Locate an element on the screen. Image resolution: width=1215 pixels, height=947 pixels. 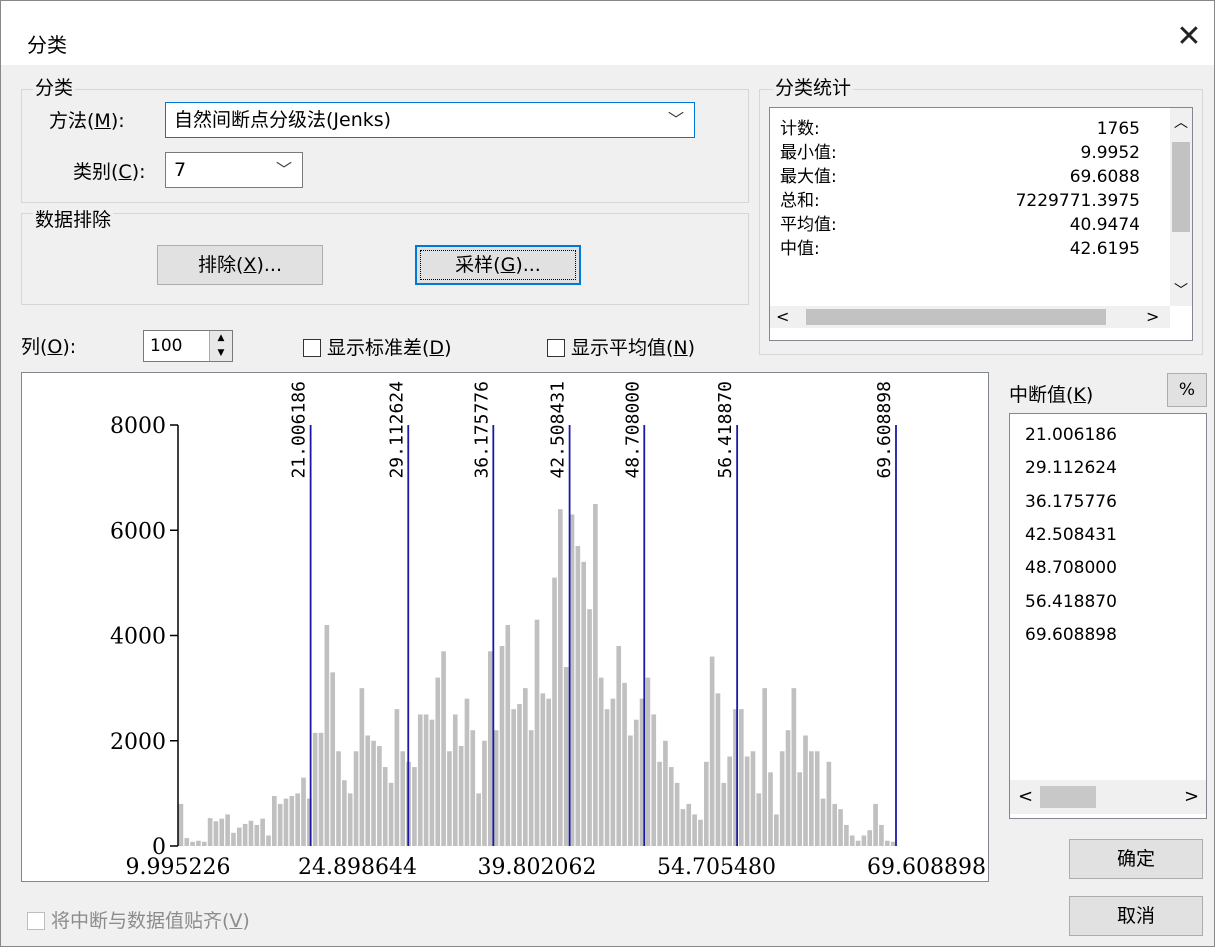
window-title: 分类 is located at coordinates (47, 45).